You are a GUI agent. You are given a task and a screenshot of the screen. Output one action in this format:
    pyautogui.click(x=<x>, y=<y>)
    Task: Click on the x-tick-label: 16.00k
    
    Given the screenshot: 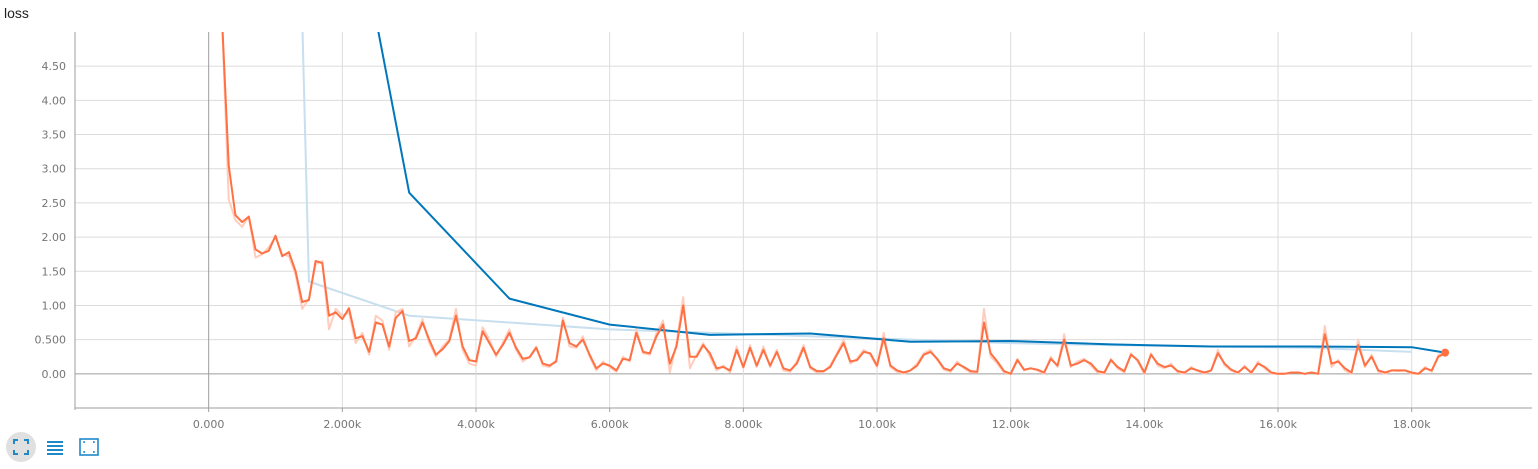 What is the action you would take?
    pyautogui.click(x=1278, y=424)
    